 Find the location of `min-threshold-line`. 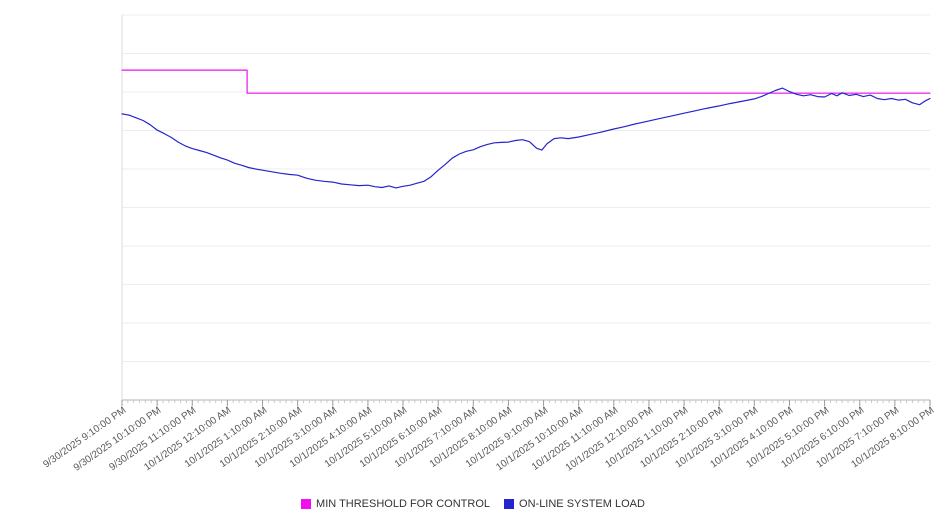

min-threshold-line is located at coordinates (526, 81).